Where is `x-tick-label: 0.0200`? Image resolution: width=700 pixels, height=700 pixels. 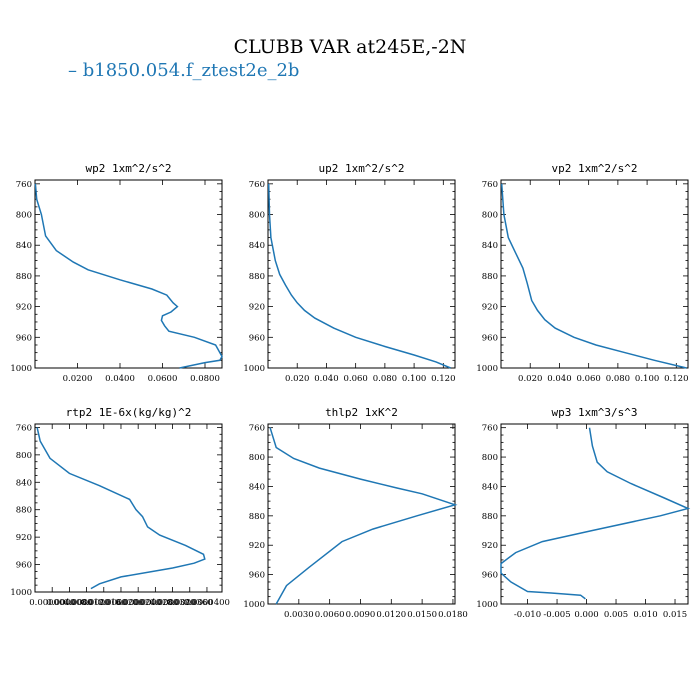 x-tick-label: 0.0200 is located at coordinates (78, 379).